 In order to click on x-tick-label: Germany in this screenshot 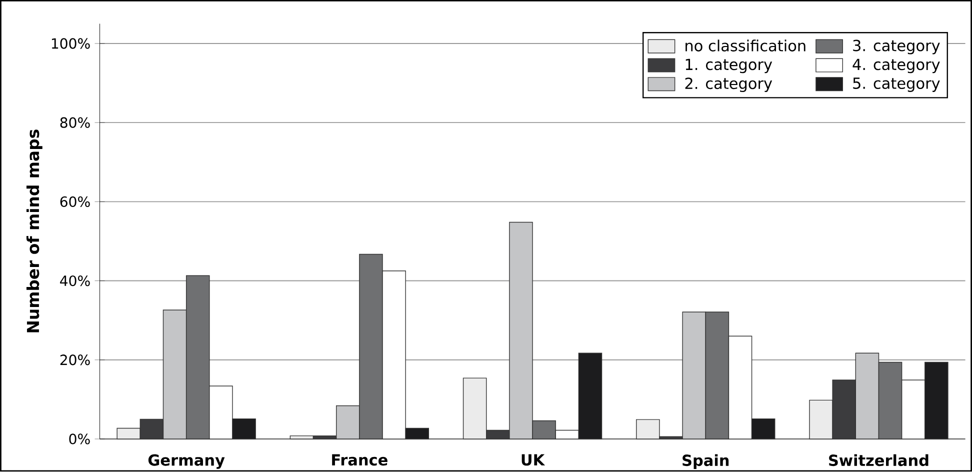, I will do `click(186, 461)`.